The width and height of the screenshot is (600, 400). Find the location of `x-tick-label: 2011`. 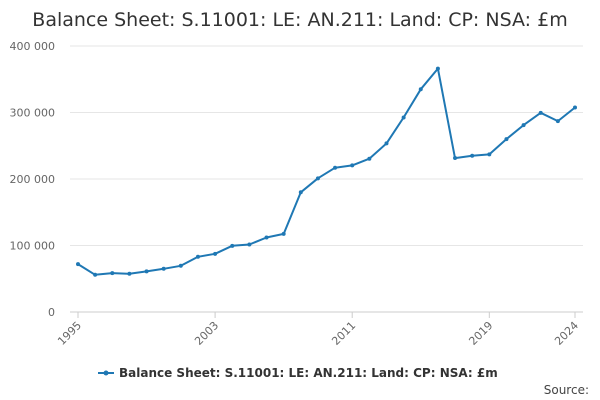

x-tick-label: 2011 is located at coordinates (343, 333).